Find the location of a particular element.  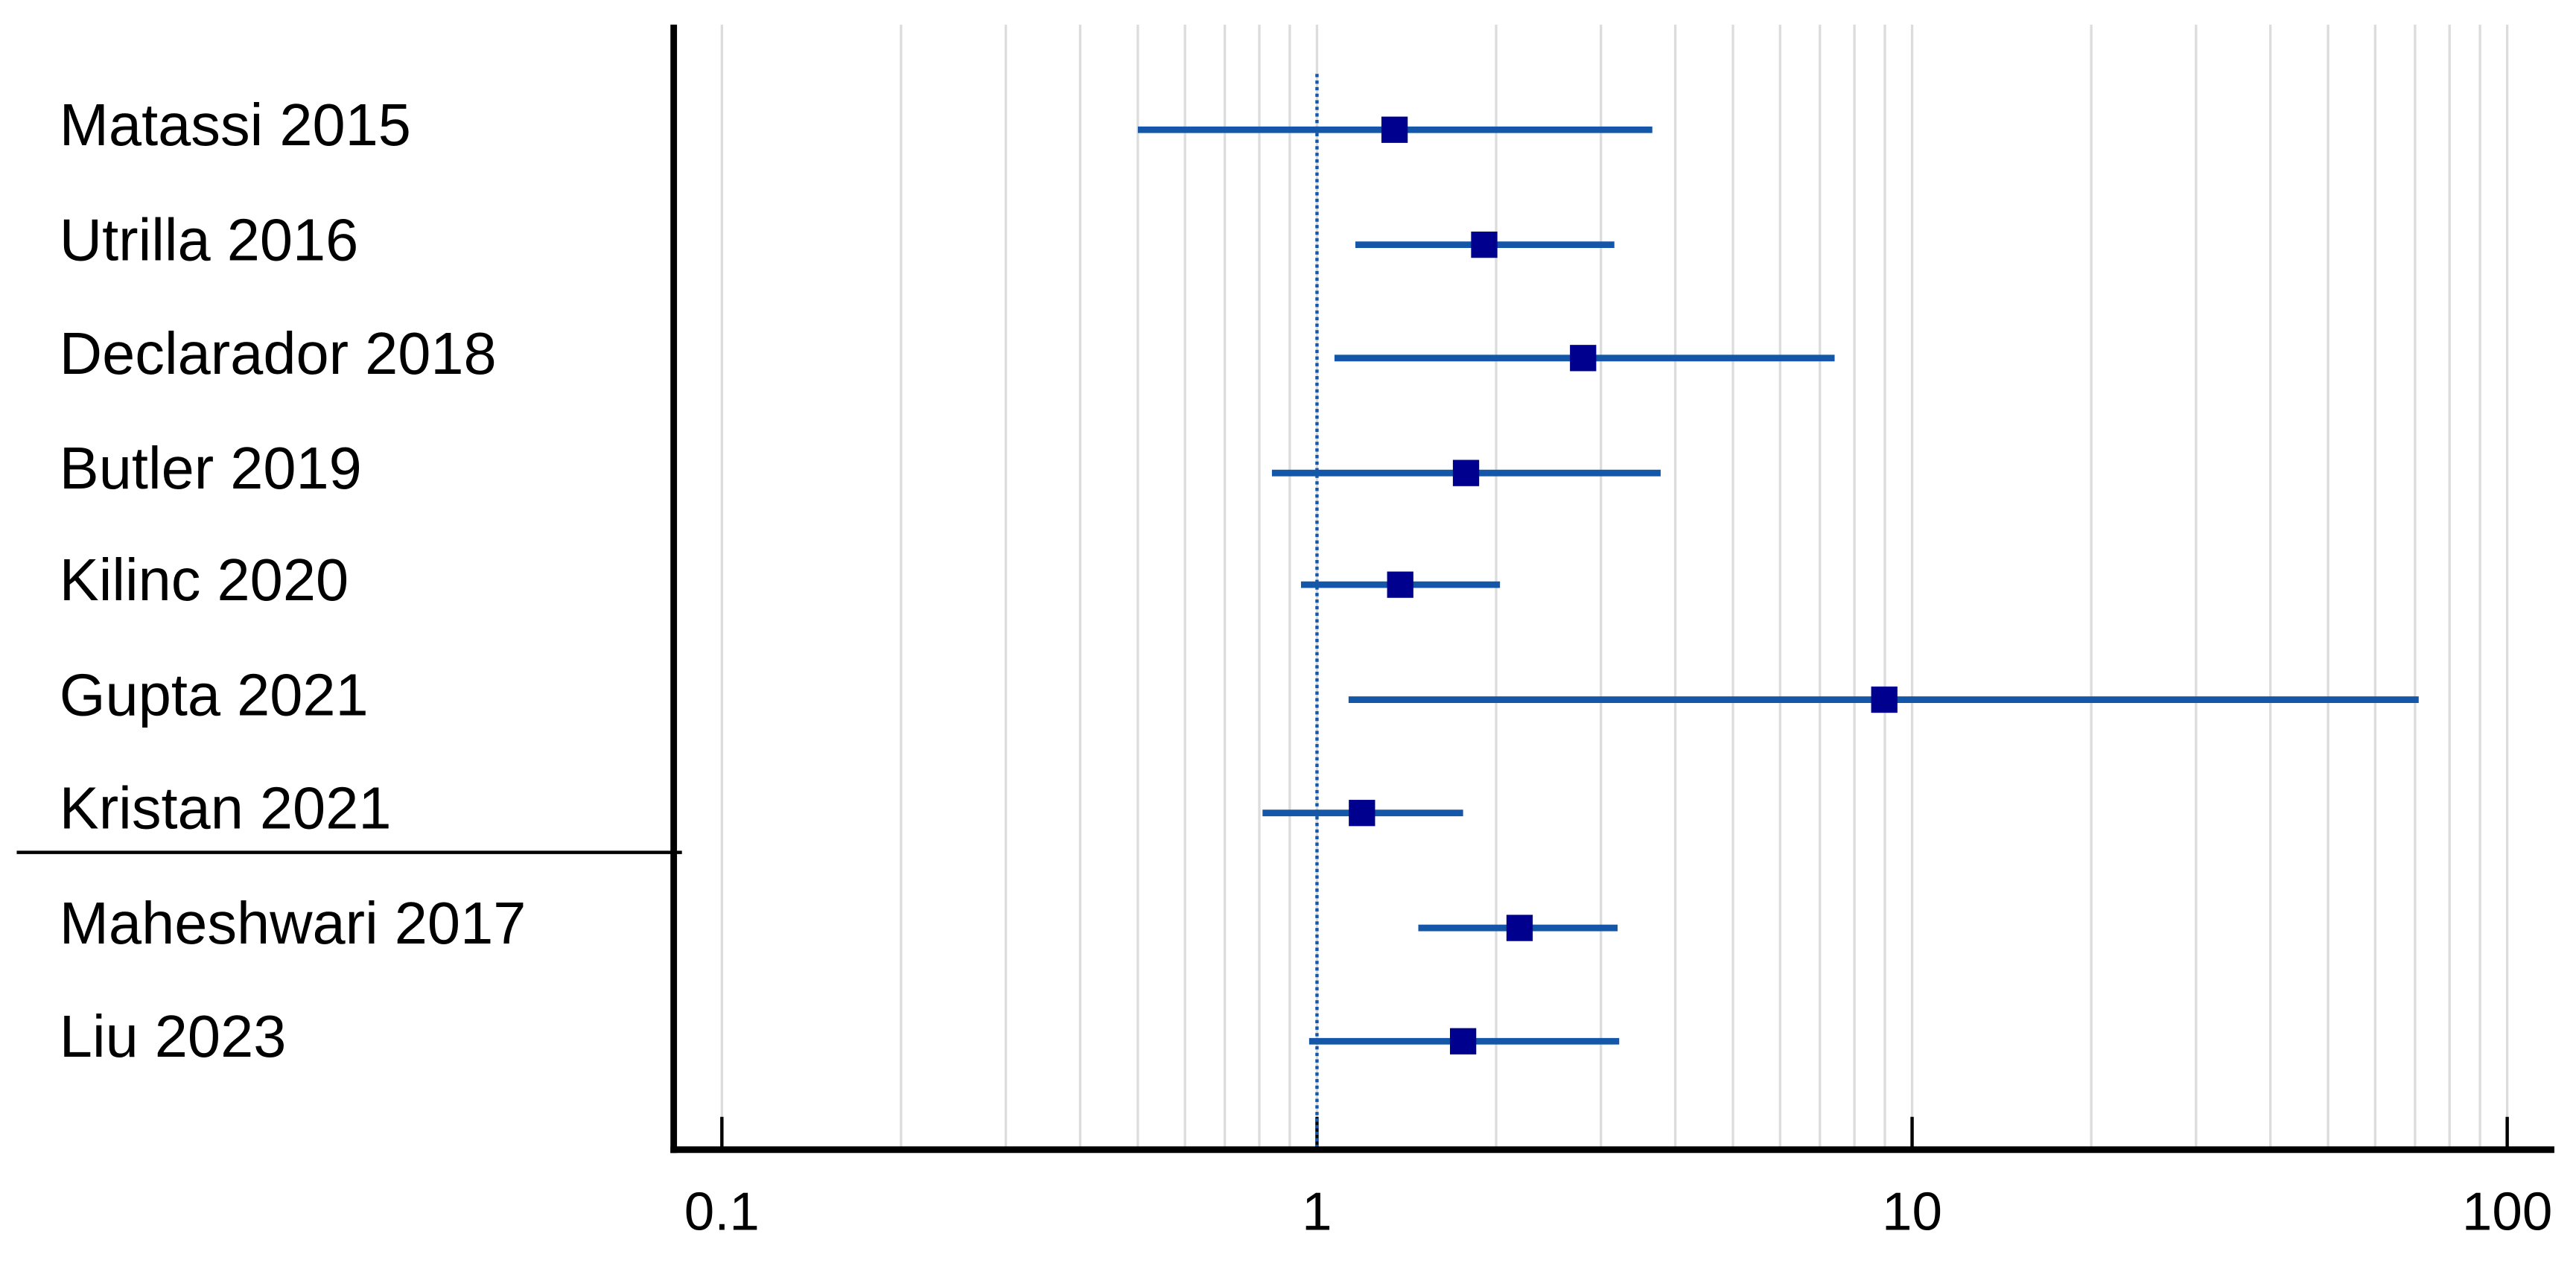

study-label: Maheshwari 2017 is located at coordinates (293, 923).